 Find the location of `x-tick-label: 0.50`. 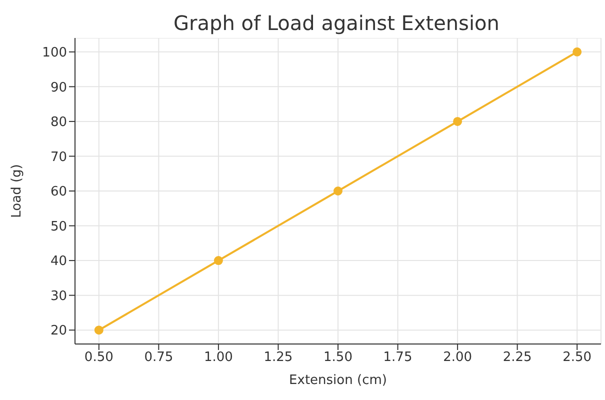

x-tick-label: 0.50 is located at coordinates (99, 358).